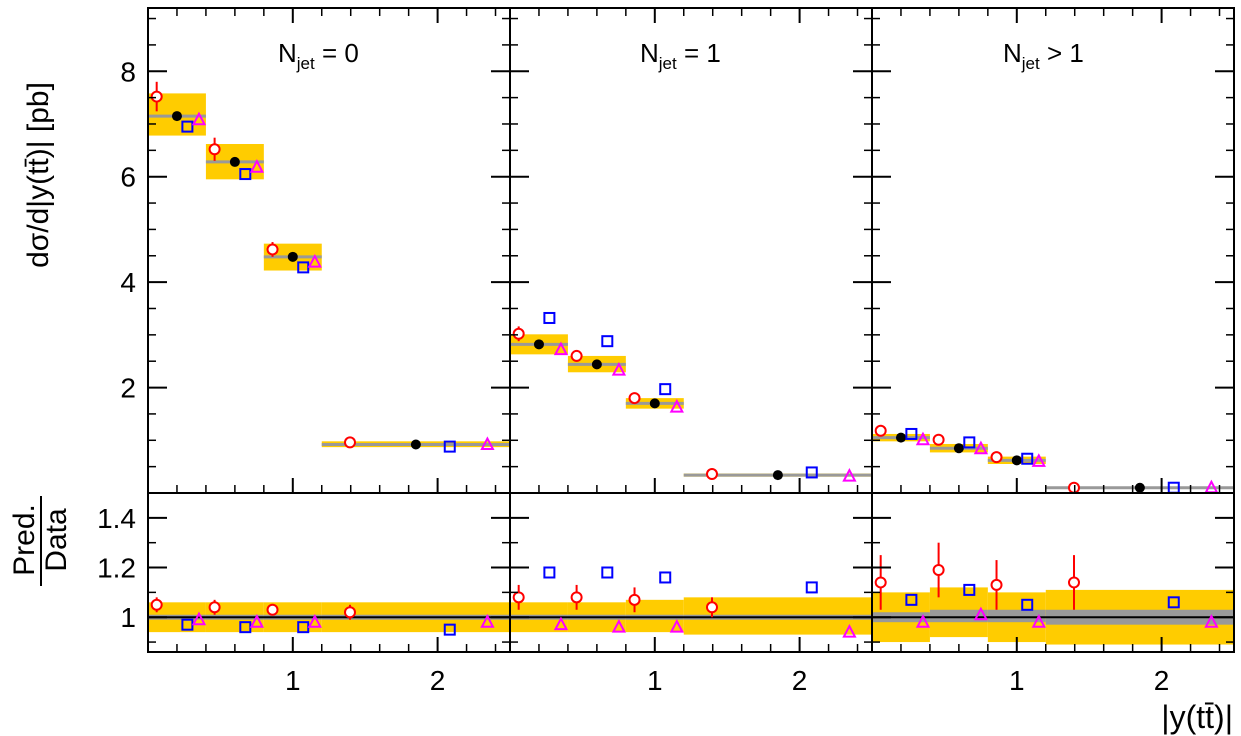 This screenshot has width=1241, height=736. Describe the element at coordinates (38, 175) in the screenshot. I see `y-axis-label-top: dσ/d|y(tt̄)| [pb]` at that location.